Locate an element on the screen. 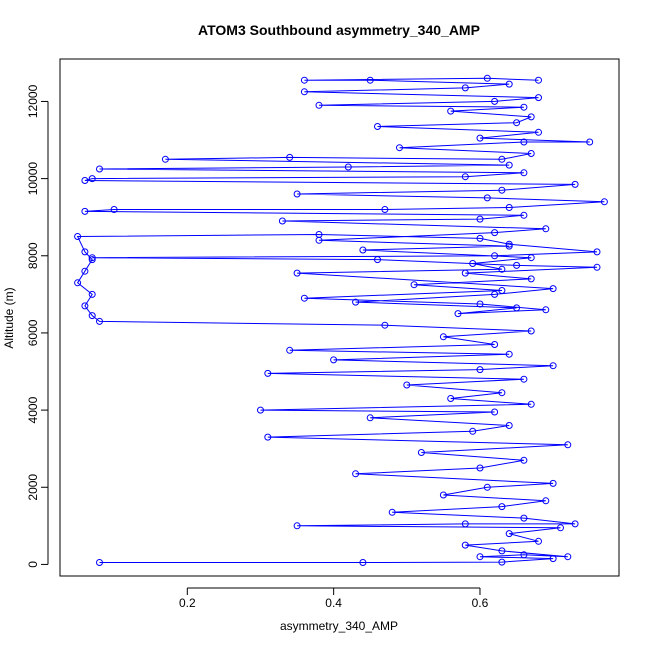 This screenshot has height=650, width=650. x-tick-label: 0.6 is located at coordinates (480, 603).